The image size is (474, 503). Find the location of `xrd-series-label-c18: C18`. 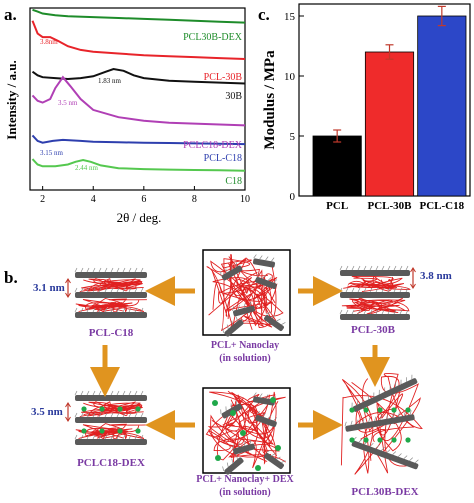

xrd-series-label-c18: C18 is located at coordinates (233, 181).